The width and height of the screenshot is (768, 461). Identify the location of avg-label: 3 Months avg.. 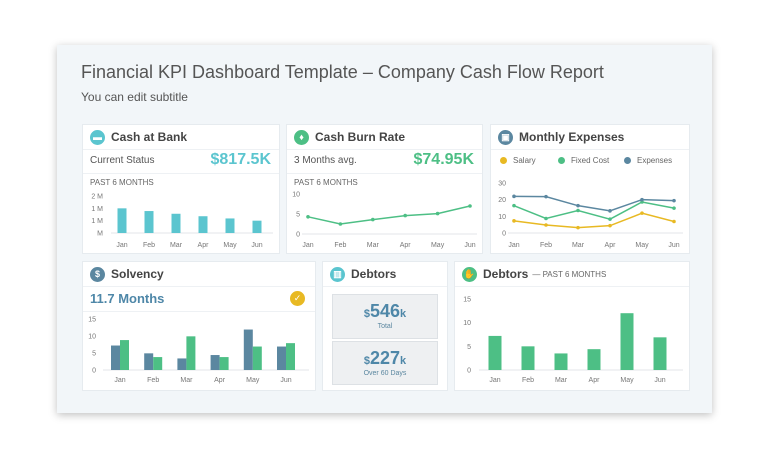
(325, 160).